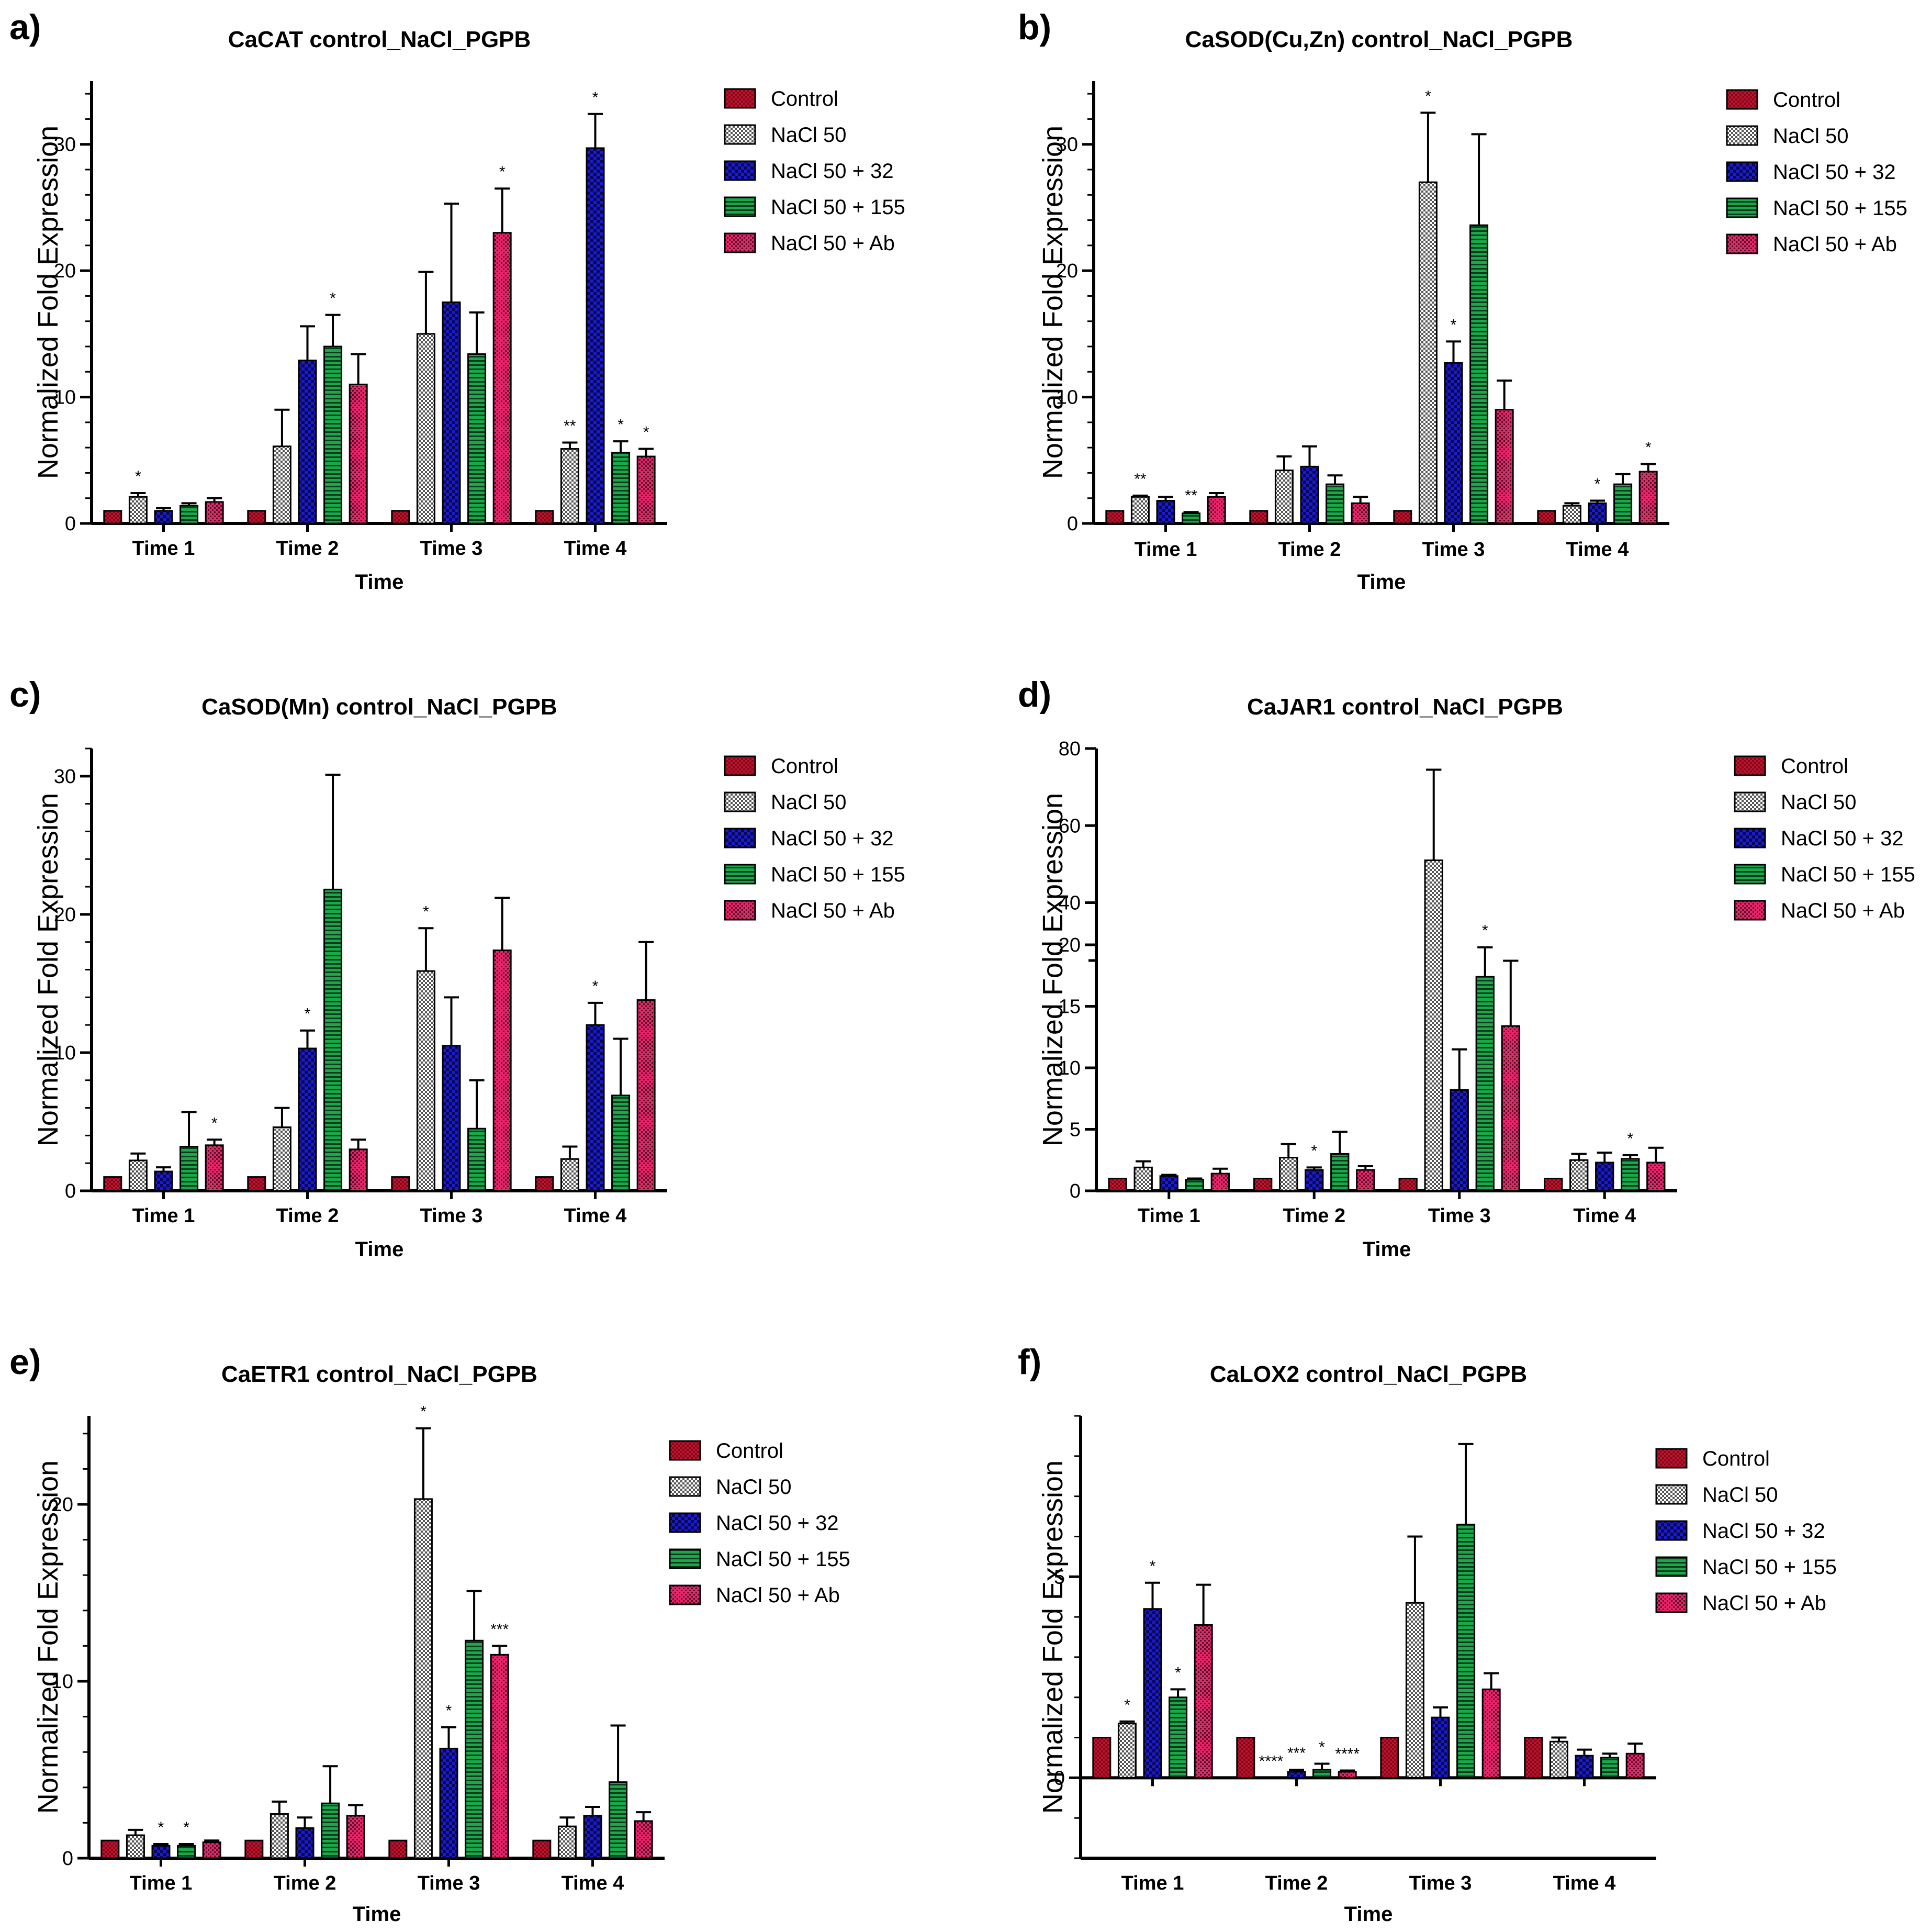 This screenshot has width=1920, height=1932. What do you see at coordinates (1379, 39) in the screenshot?
I see `chart-title: CaSOD(Cu,Zn) control_NaCl_PGPB` at bounding box center [1379, 39].